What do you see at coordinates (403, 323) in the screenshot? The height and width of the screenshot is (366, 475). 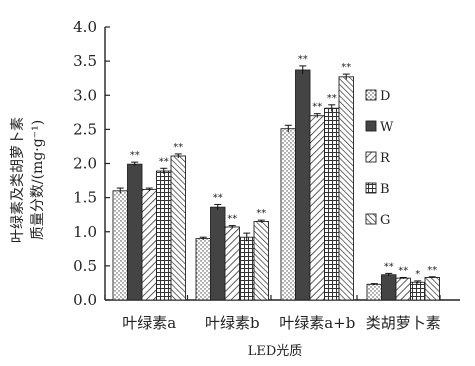 I see `x-category-label: 类胡萝卜素` at bounding box center [403, 323].